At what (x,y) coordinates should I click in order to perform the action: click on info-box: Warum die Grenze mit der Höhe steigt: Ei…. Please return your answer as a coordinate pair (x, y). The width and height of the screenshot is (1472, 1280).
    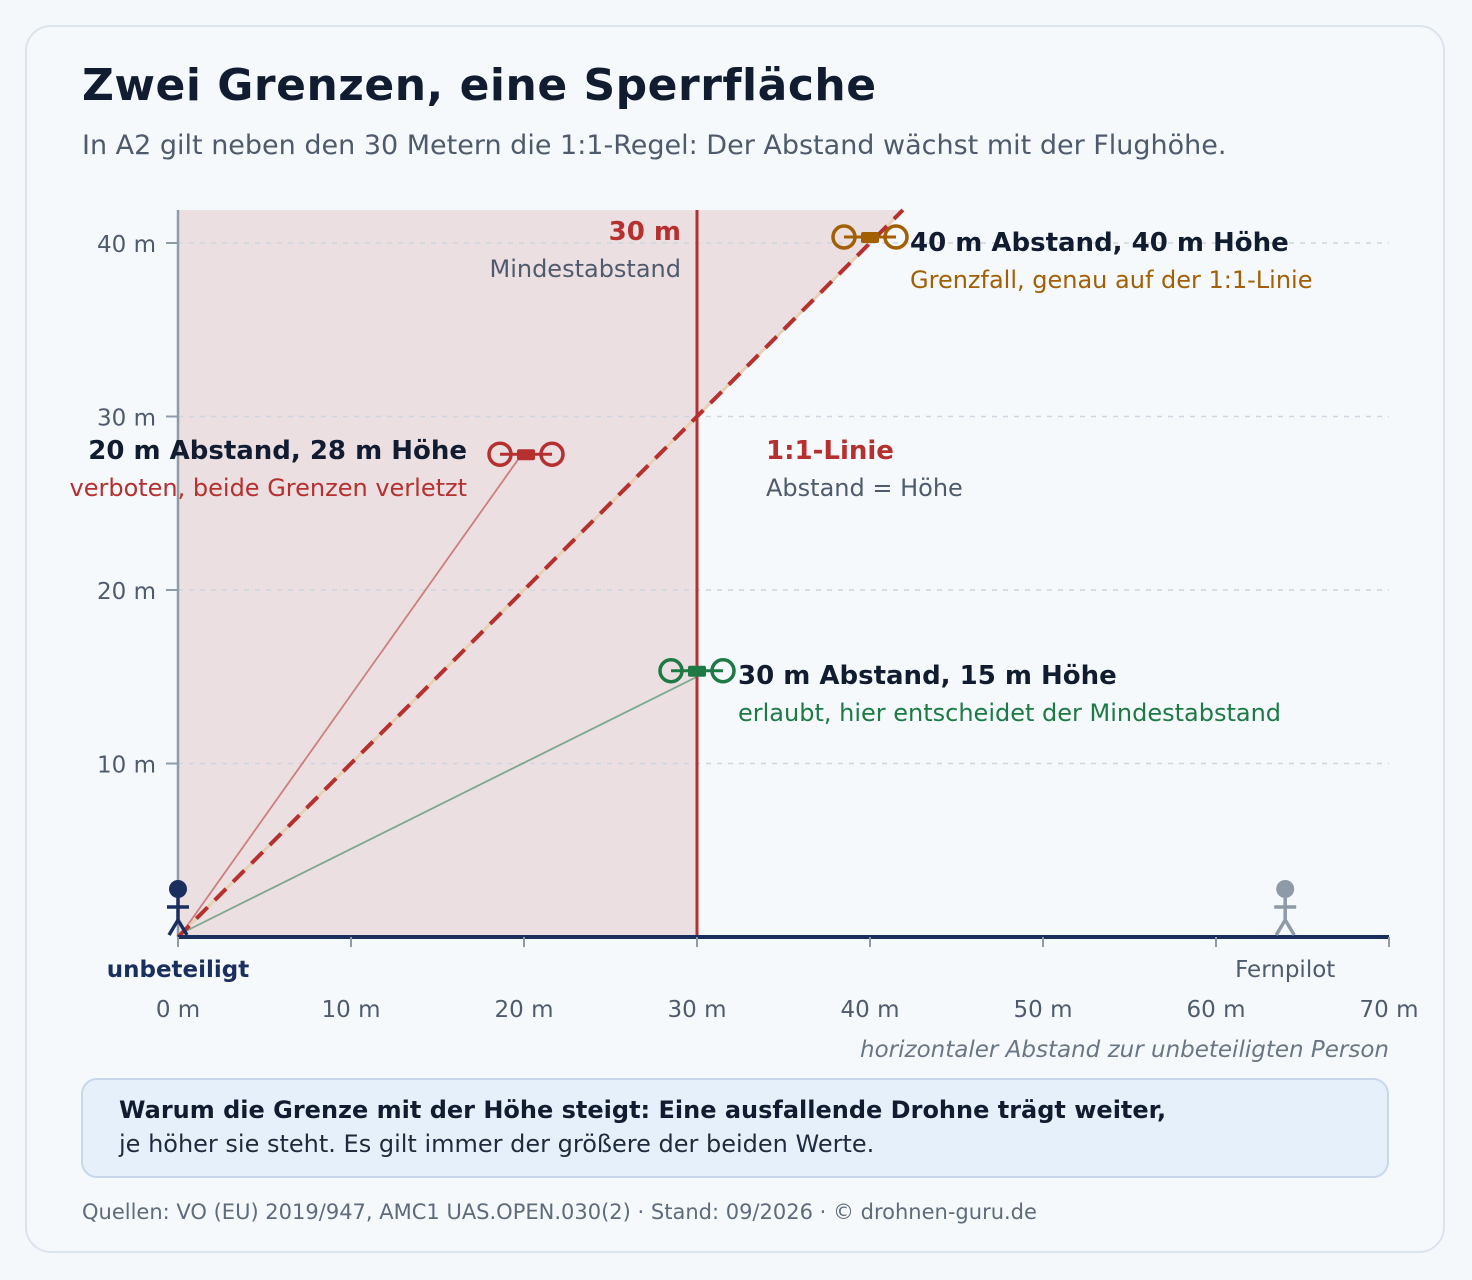
    Looking at the image, I should click on (735, 1128).